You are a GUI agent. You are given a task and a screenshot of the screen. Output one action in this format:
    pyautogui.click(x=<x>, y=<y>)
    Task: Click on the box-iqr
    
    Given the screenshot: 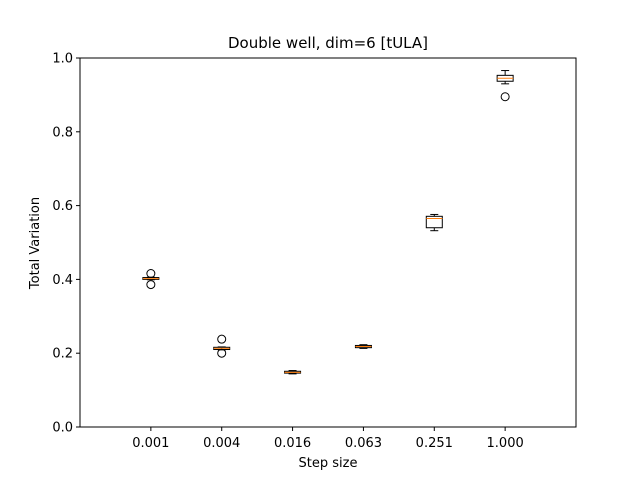 What is the action you would take?
    pyautogui.click(x=434, y=222)
    